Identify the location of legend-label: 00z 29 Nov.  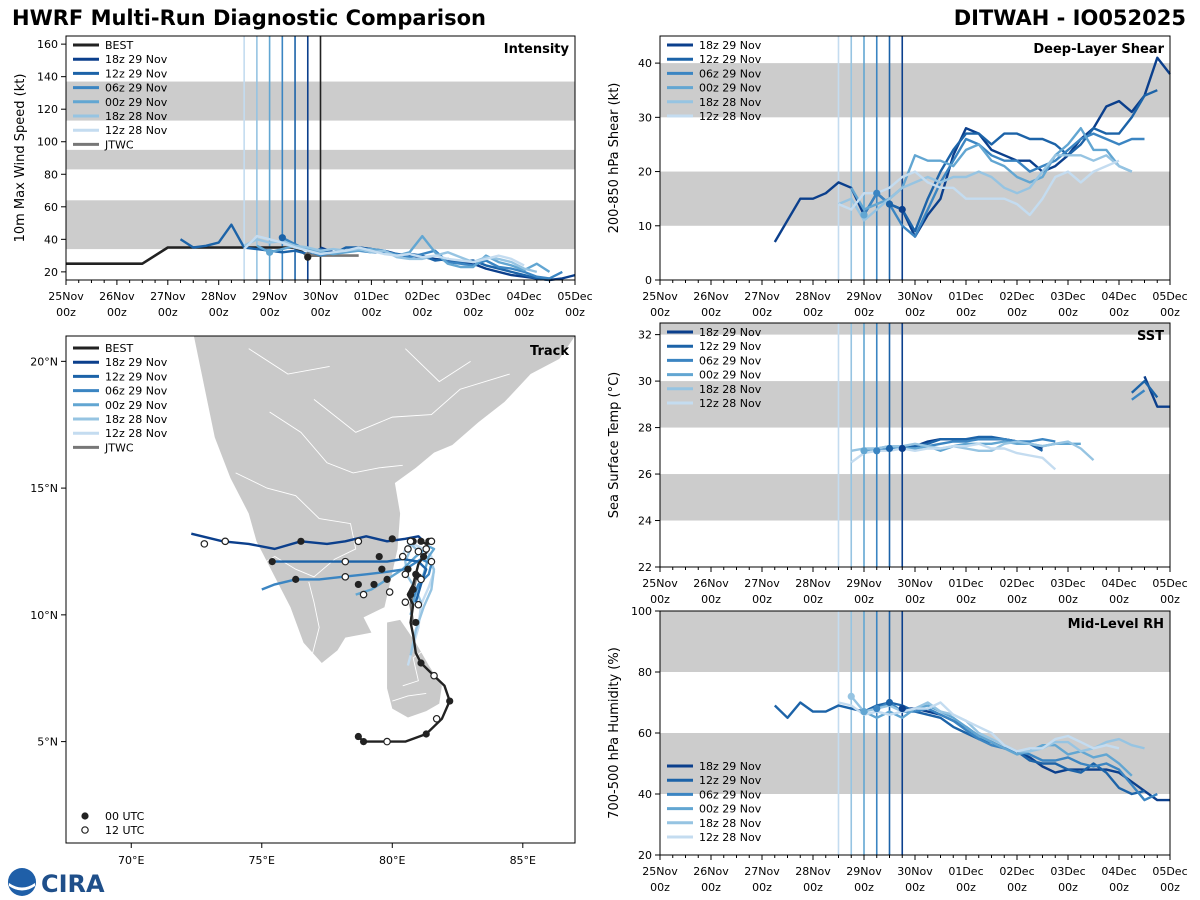
(136, 405).